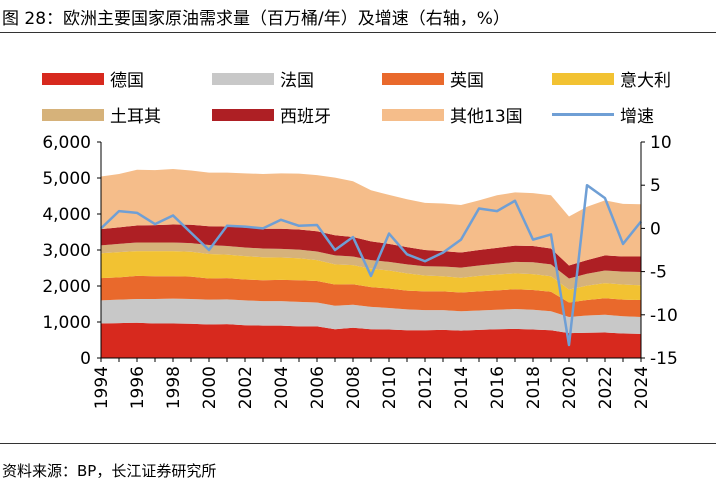 The width and height of the screenshot is (716, 496). What do you see at coordinates (318, 387) in the screenshot?
I see `x-tick-label: 2006` at bounding box center [318, 387].